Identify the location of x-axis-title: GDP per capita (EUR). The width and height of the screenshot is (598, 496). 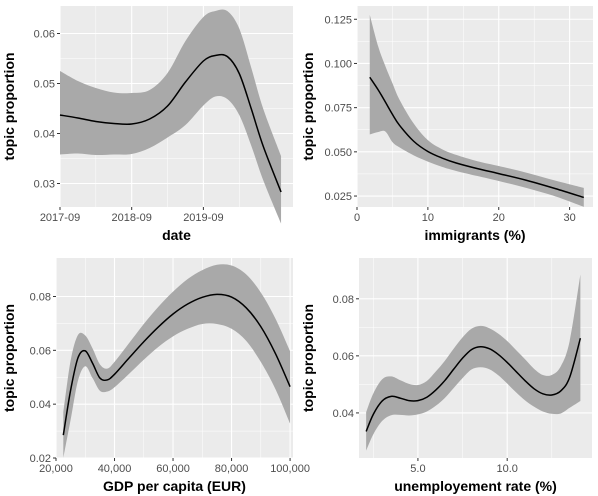
(174, 486).